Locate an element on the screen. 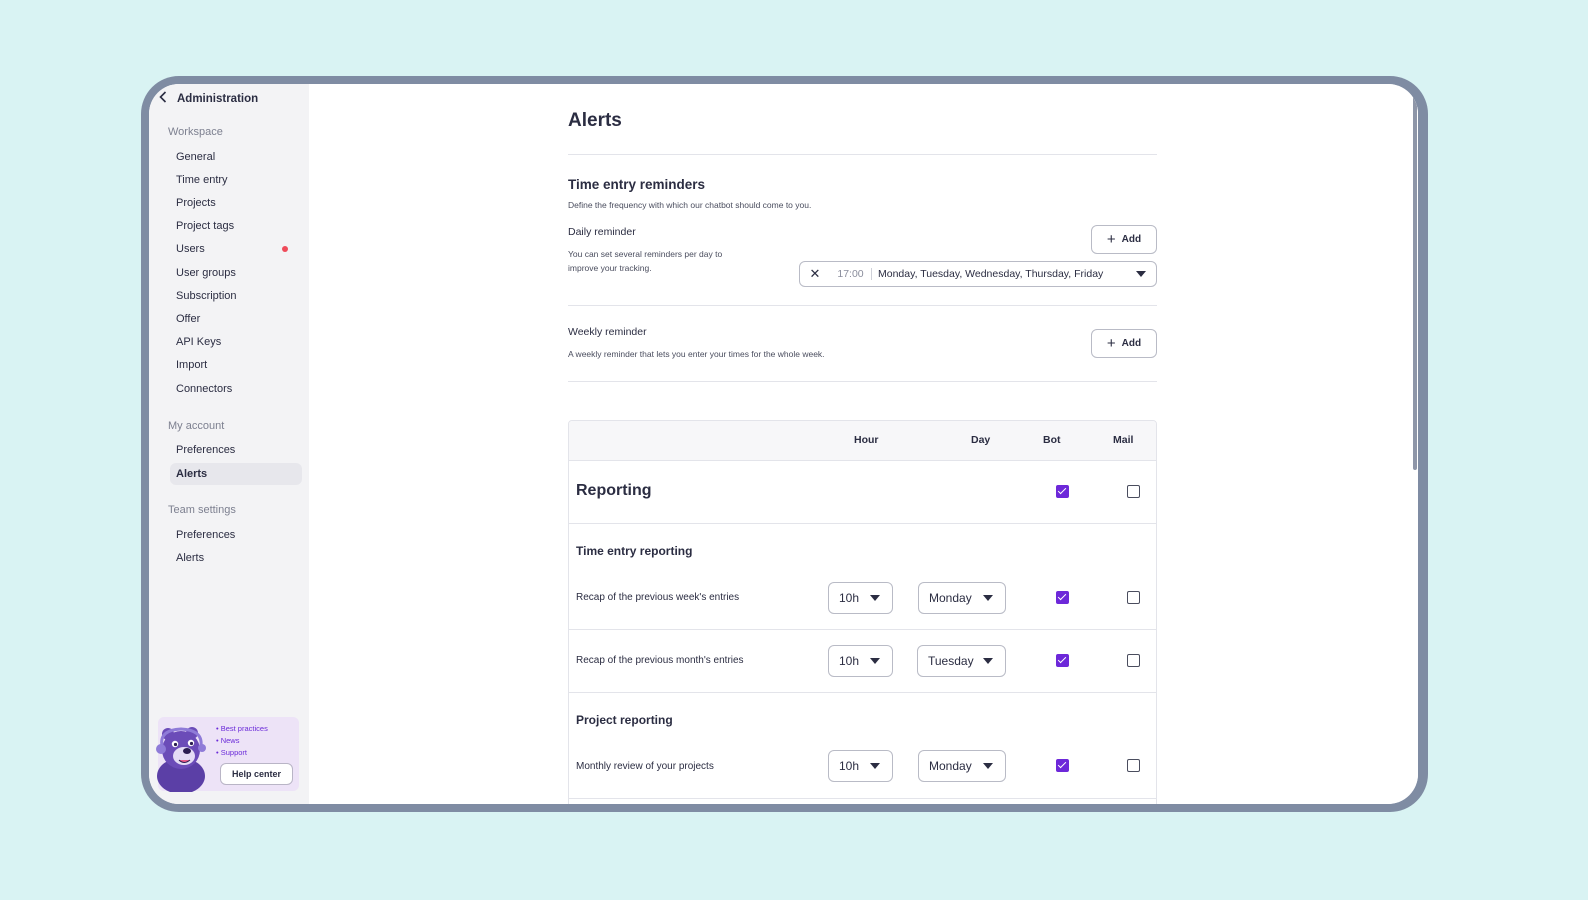 This screenshot has height=900, width=1588. column-mail: Mail is located at coordinates (1123, 440).